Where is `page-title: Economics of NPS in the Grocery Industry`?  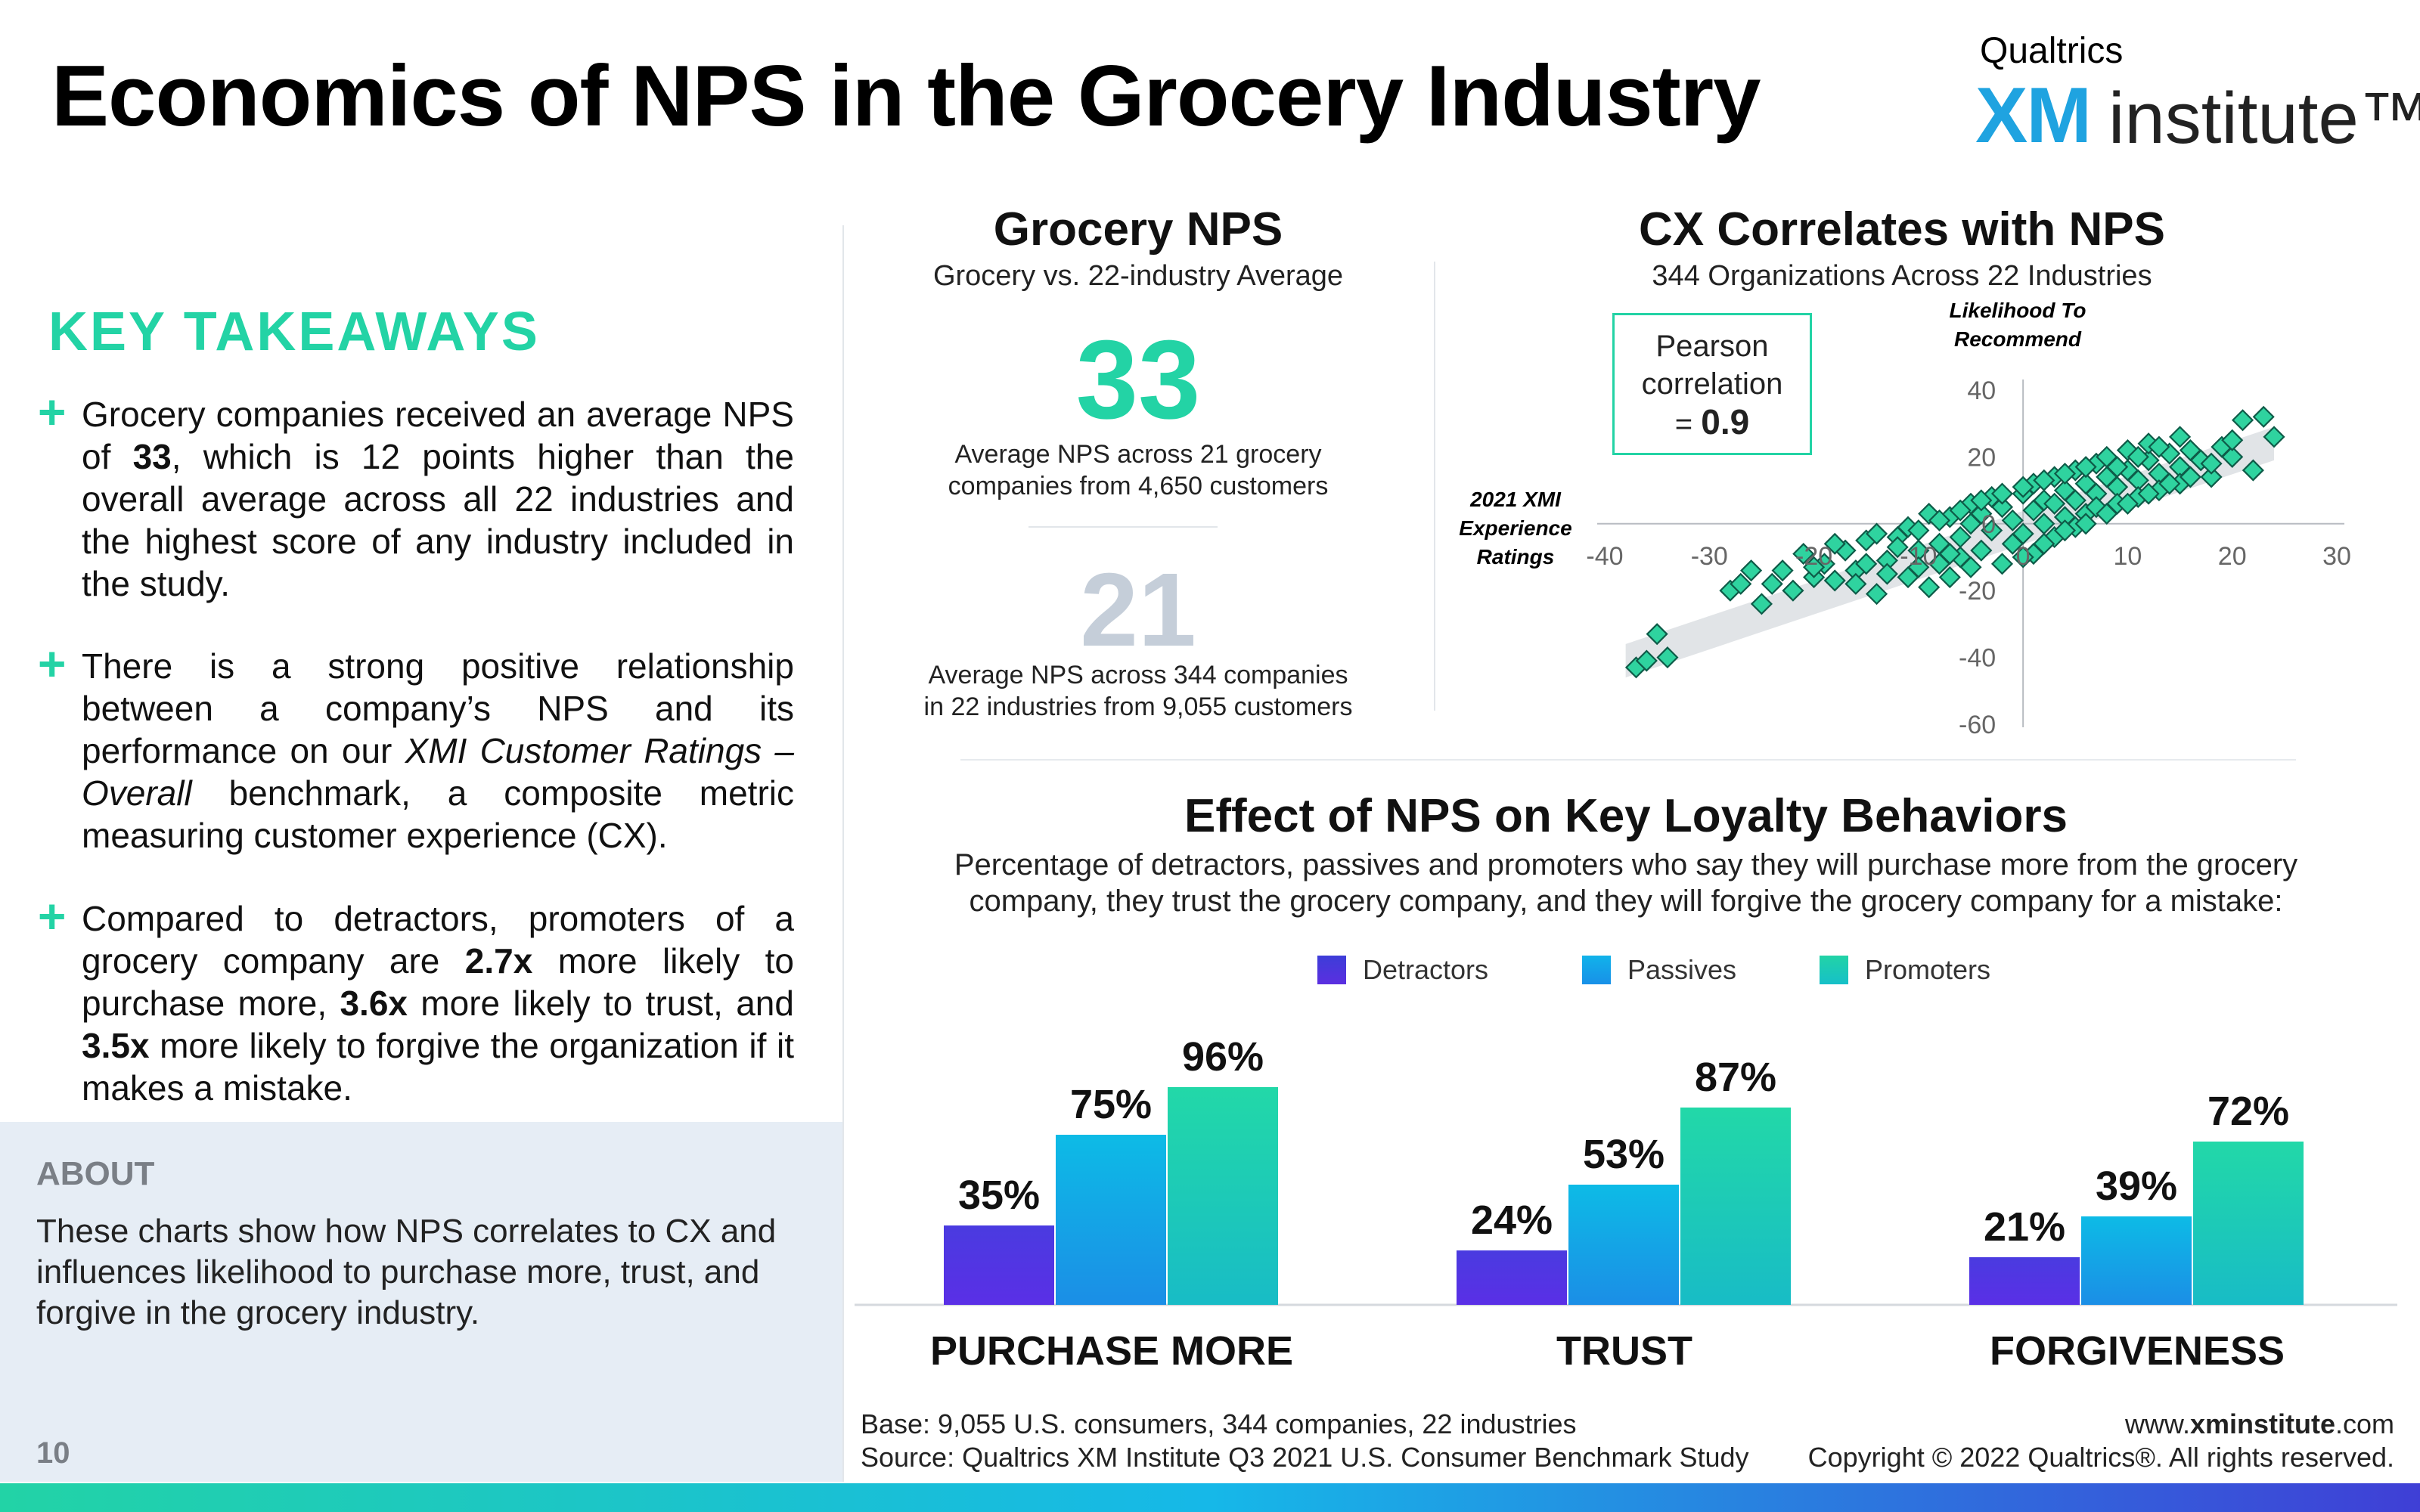 page-title: Economics of NPS in the Grocery Industry is located at coordinates (906, 96).